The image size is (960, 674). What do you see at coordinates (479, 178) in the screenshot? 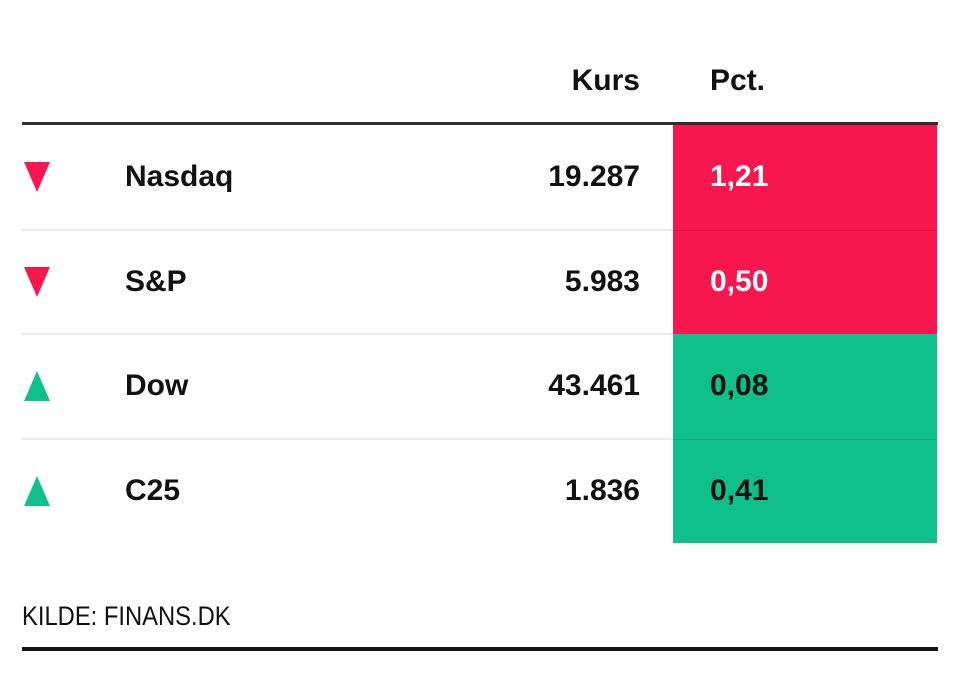
I see `table-row: Nasdaq 19.287 1,21` at bounding box center [479, 178].